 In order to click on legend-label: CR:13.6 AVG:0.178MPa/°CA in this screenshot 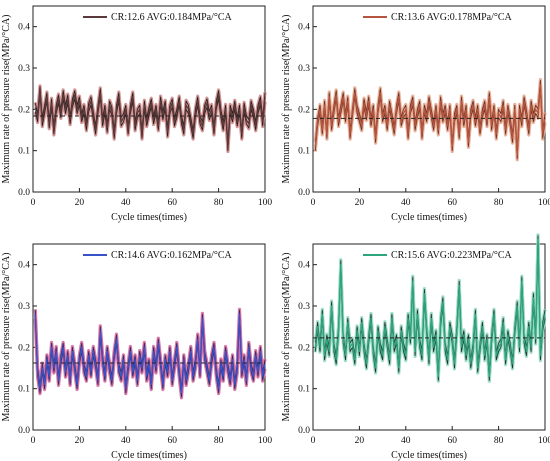, I will do `click(452, 17)`.